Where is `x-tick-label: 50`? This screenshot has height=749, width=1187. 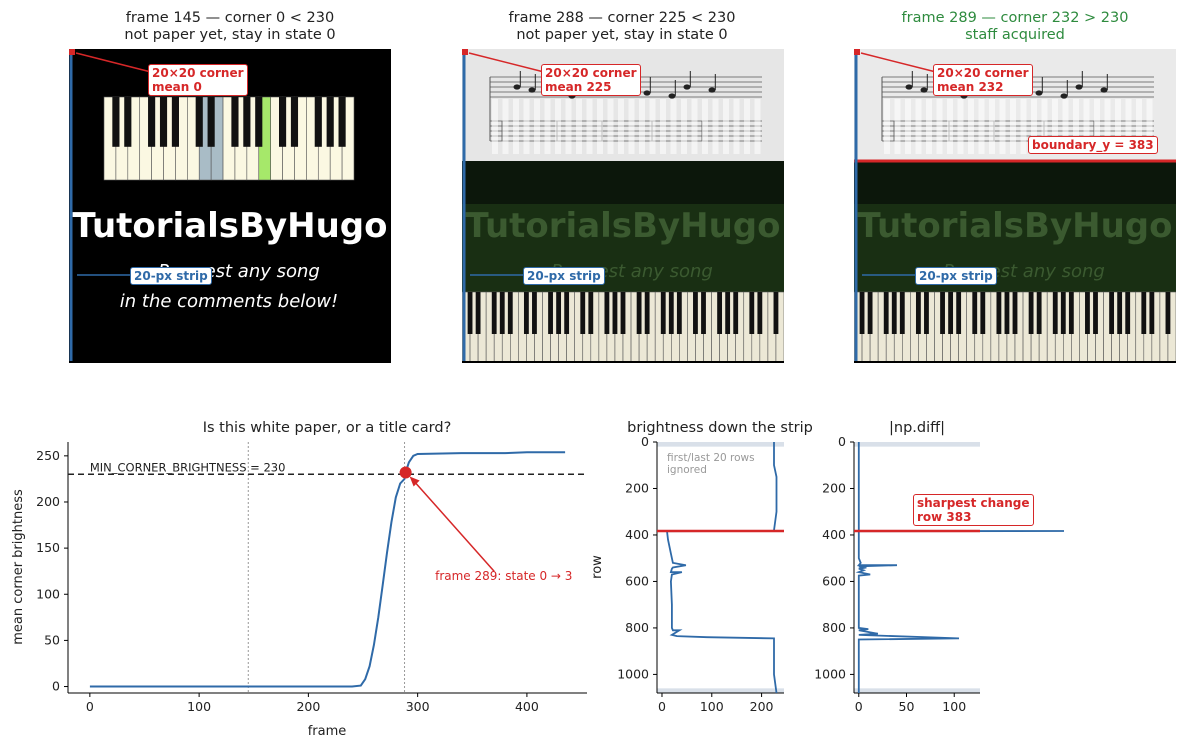 x-tick-label: 50 is located at coordinates (907, 706).